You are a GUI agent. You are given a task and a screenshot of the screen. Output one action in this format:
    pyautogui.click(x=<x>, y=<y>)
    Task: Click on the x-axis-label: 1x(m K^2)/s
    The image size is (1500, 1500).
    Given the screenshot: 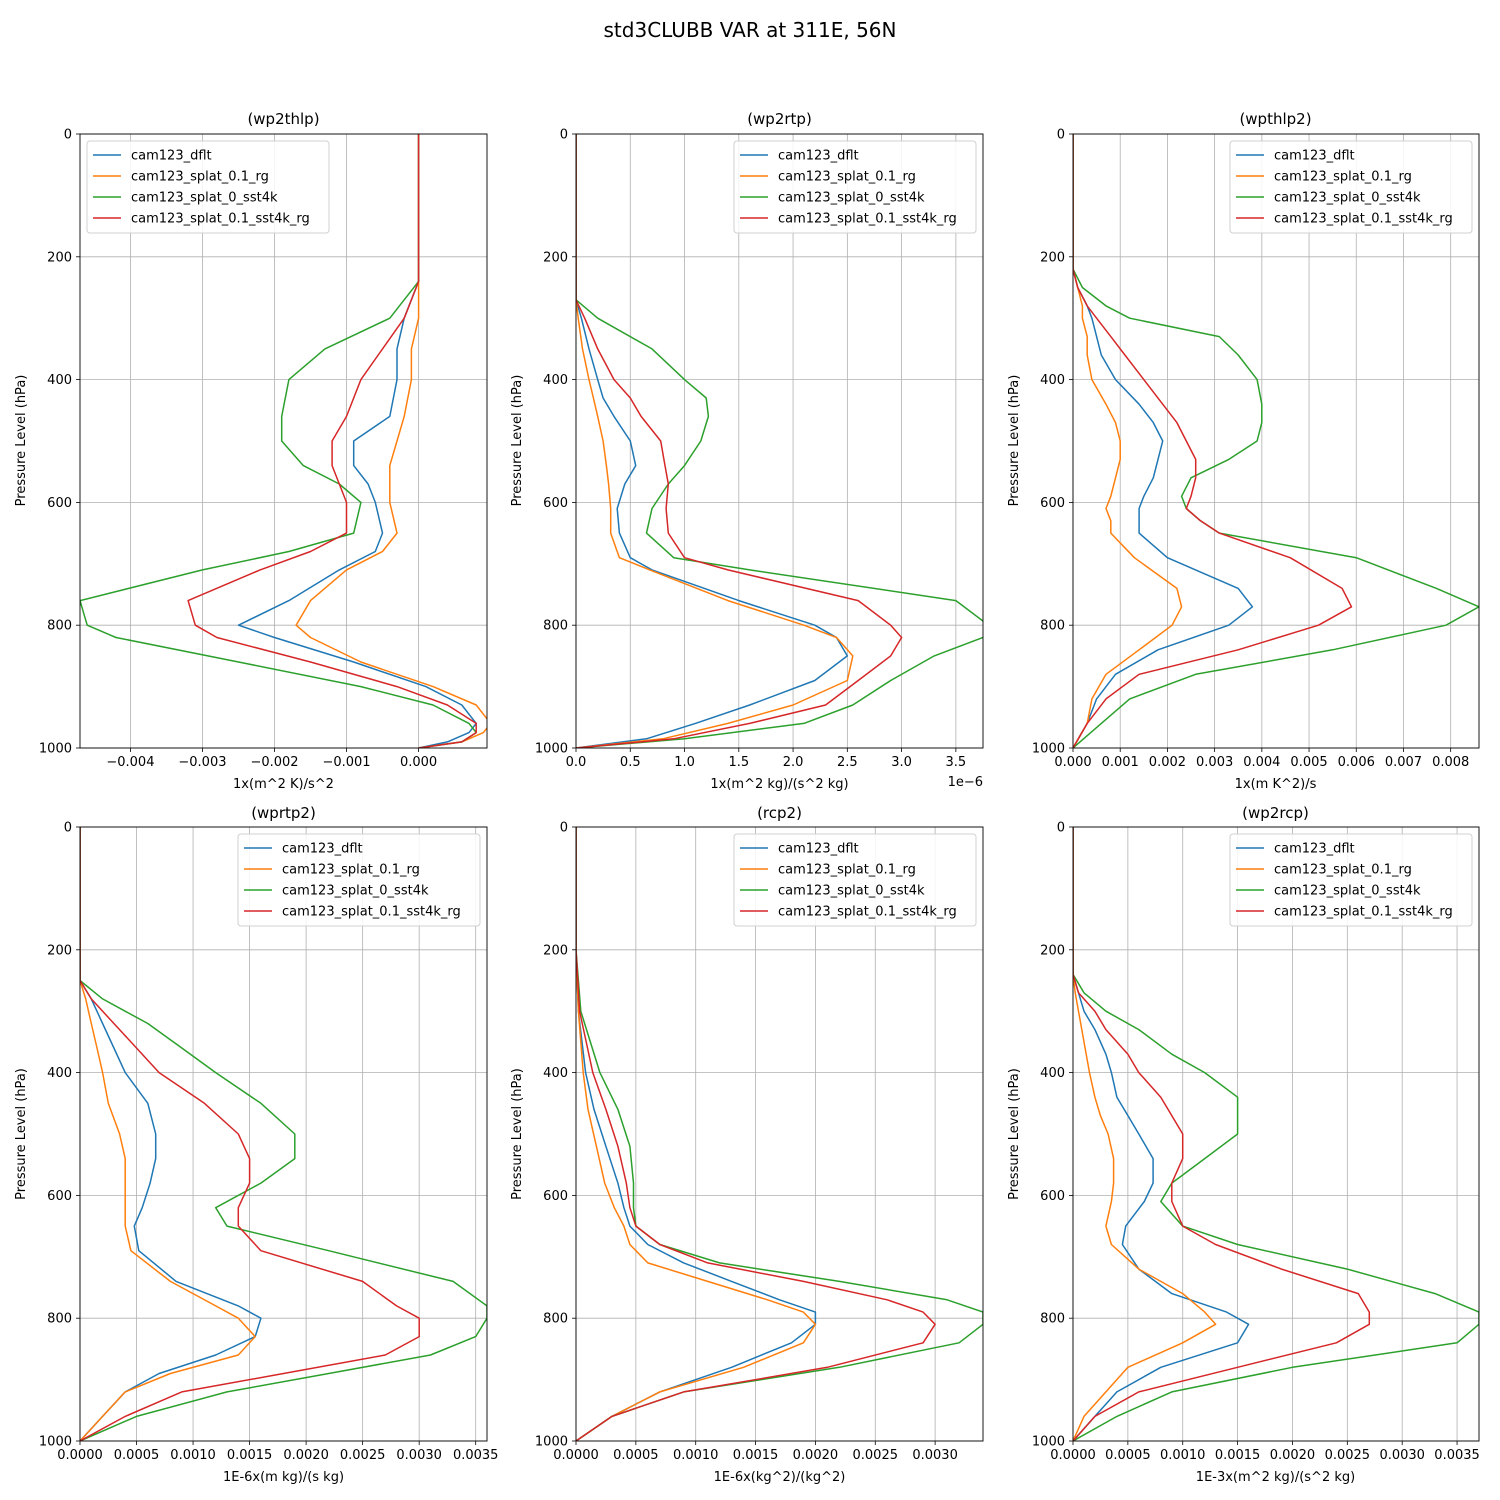 What is the action you would take?
    pyautogui.click(x=1276, y=784)
    